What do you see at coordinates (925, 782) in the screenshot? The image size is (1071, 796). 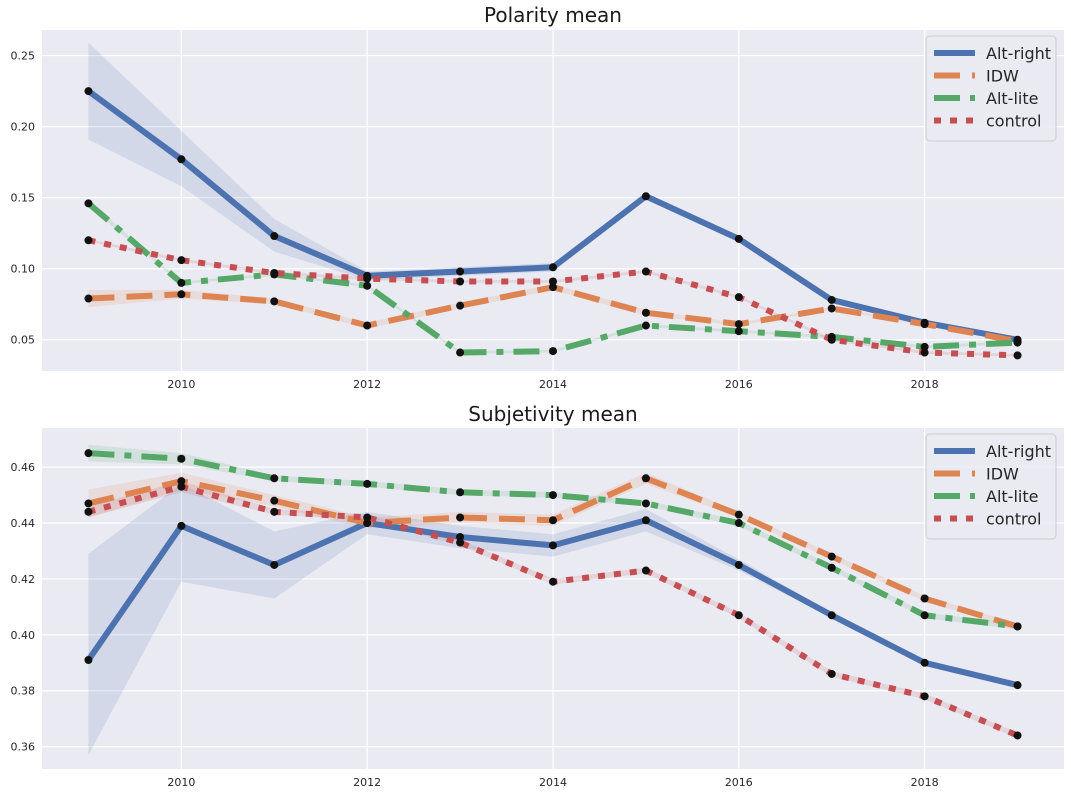 I see `chart-1-x-tick-label: 2018` at bounding box center [925, 782].